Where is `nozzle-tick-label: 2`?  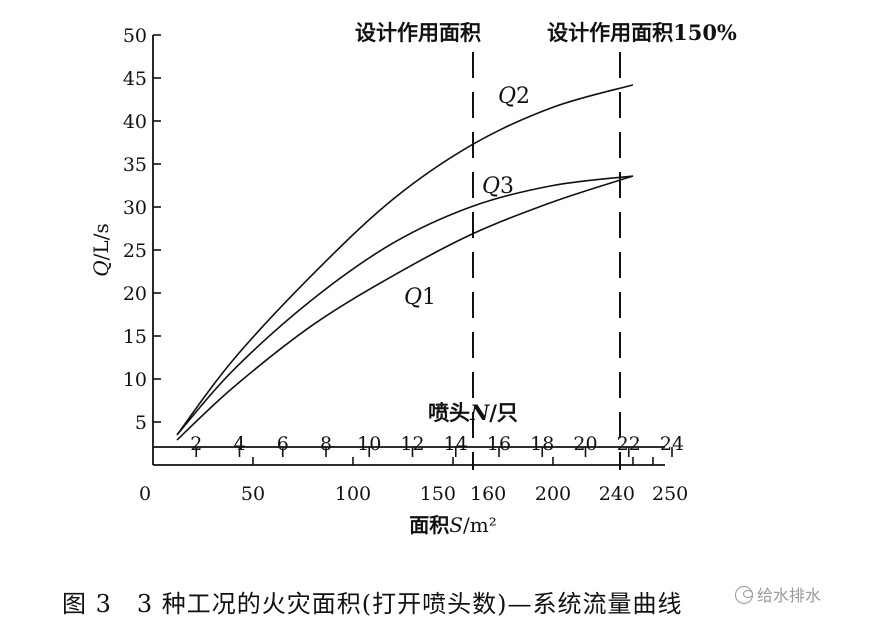
nozzle-tick-label: 2 is located at coordinates (196, 444).